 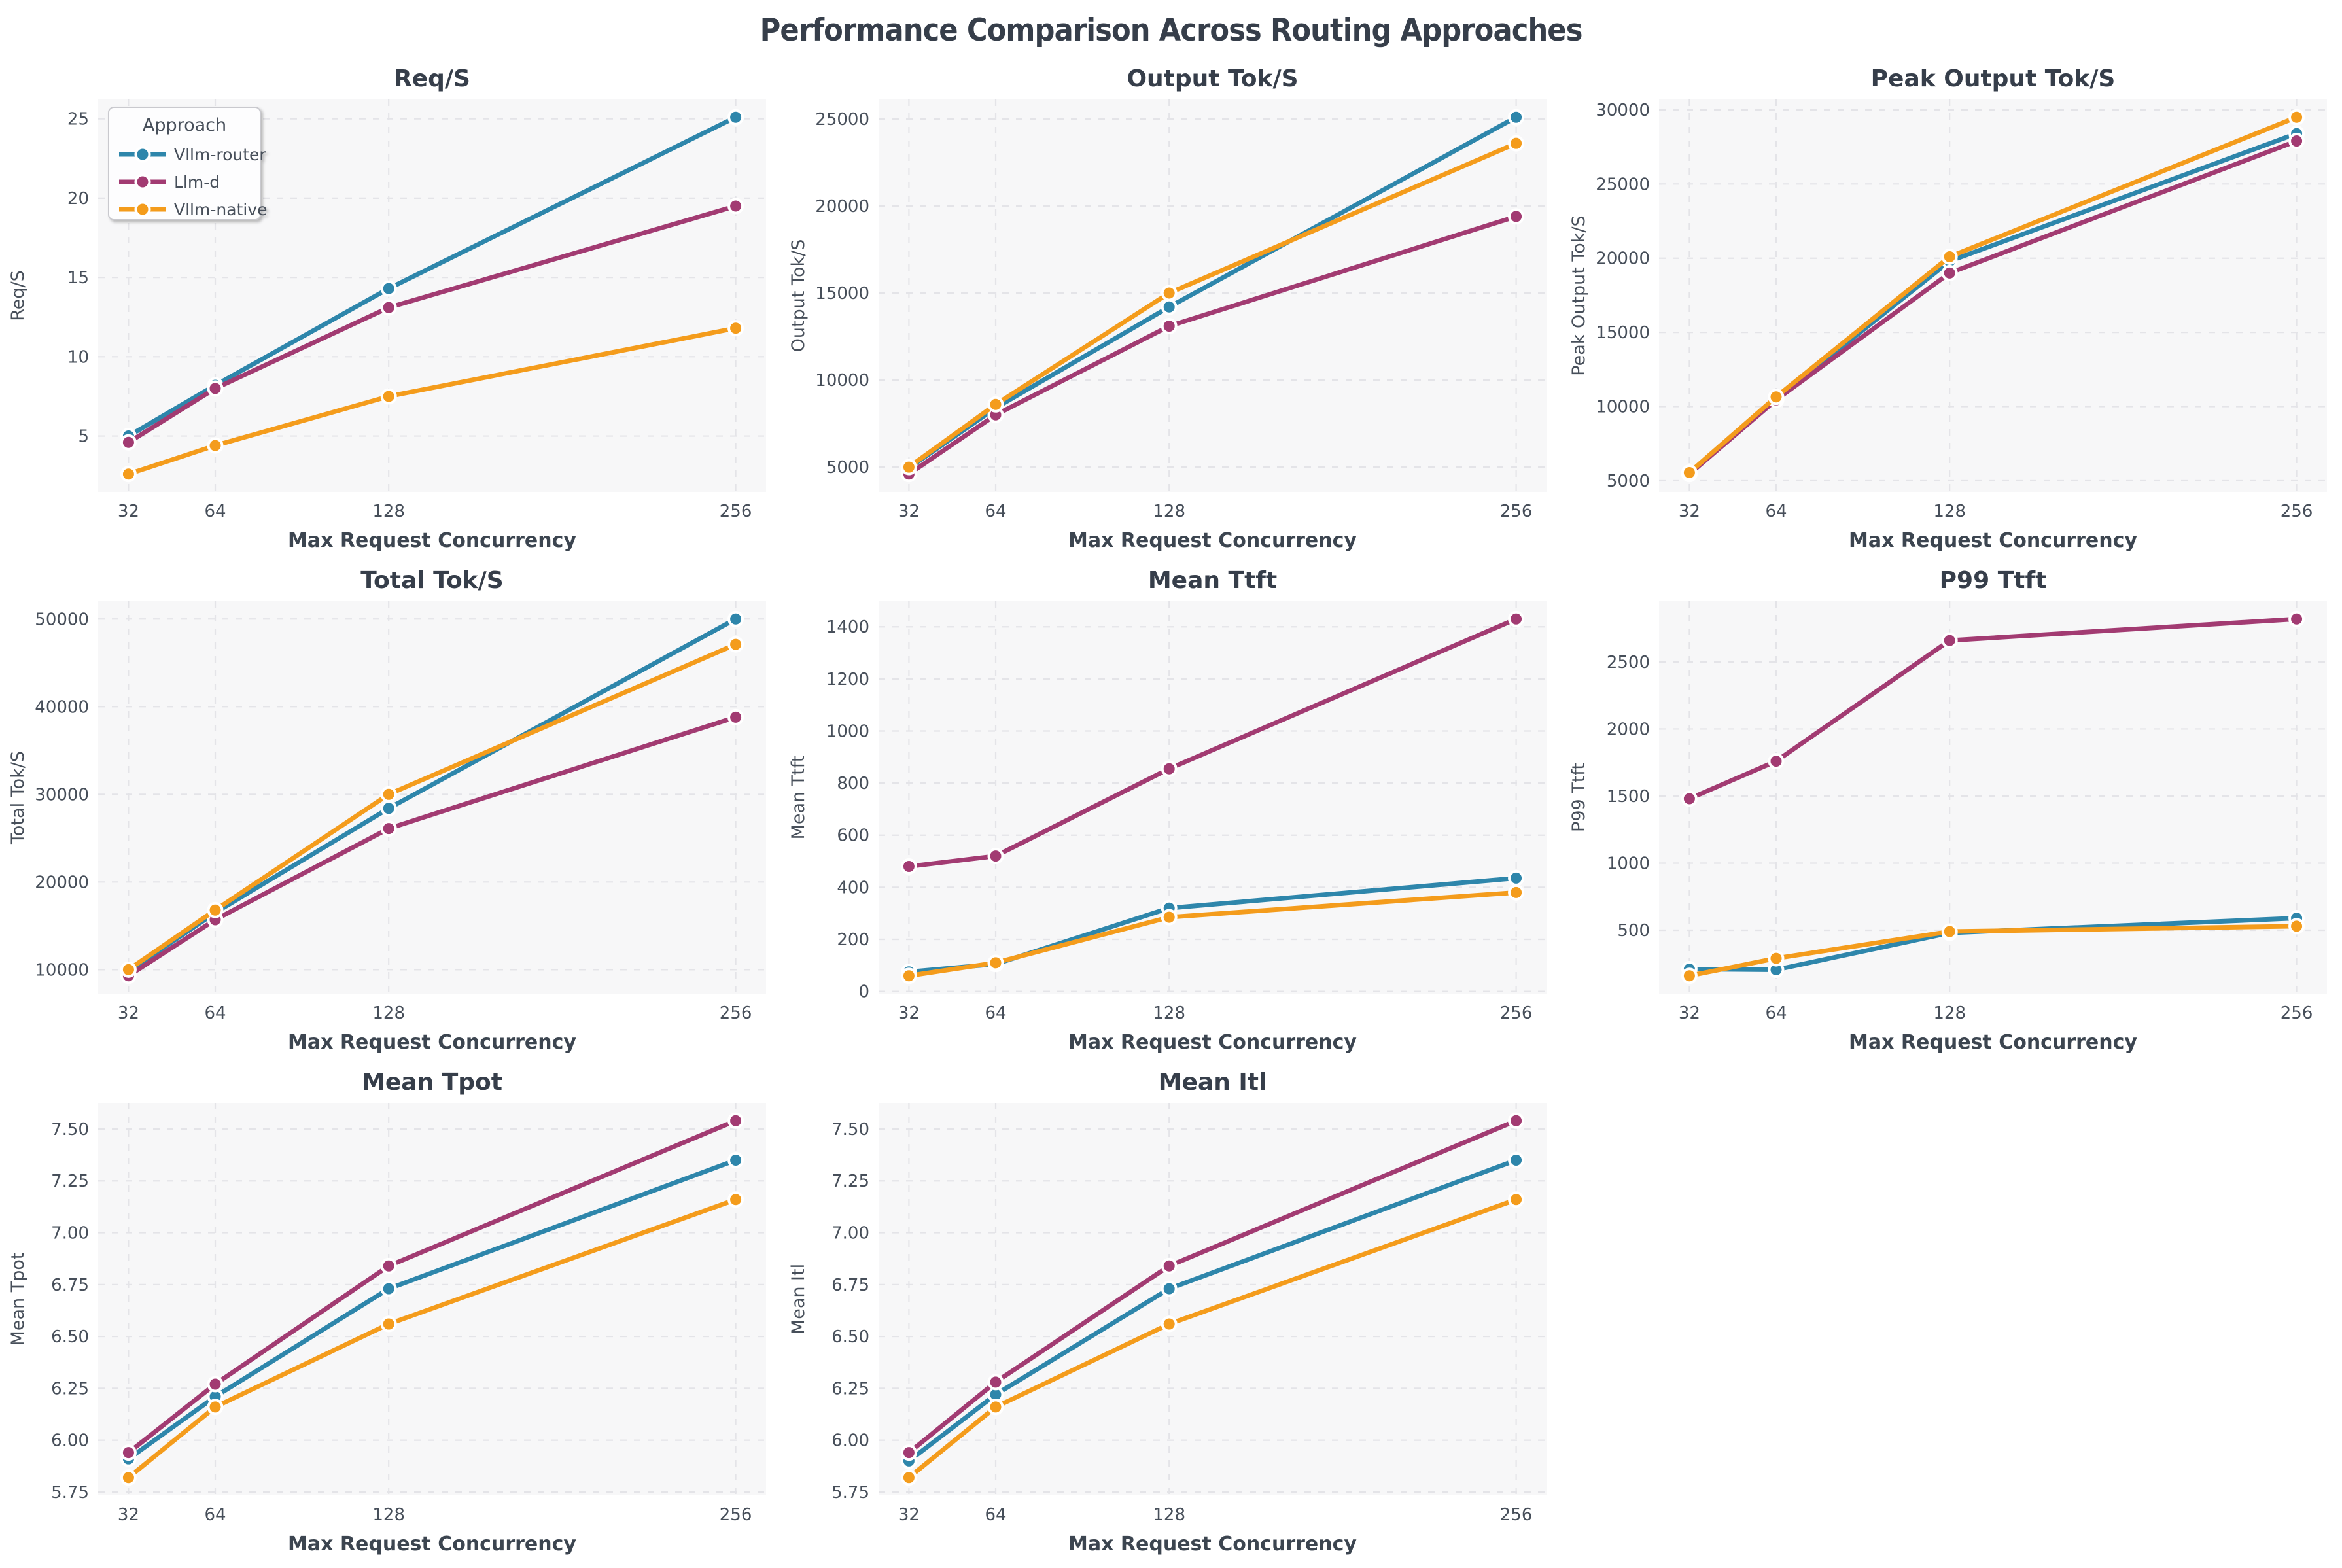 I want to click on y-axis-label: P99 Ttft, so click(x=1579, y=797).